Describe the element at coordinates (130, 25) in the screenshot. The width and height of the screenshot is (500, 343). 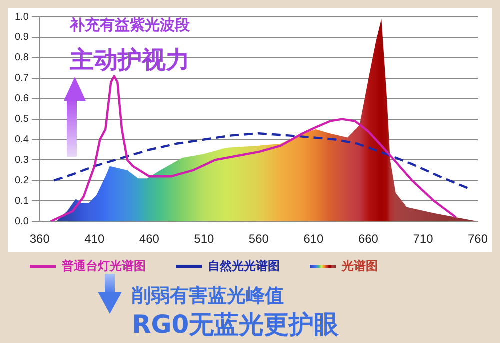
I see `annotation: 补充有益紫光波段` at that location.